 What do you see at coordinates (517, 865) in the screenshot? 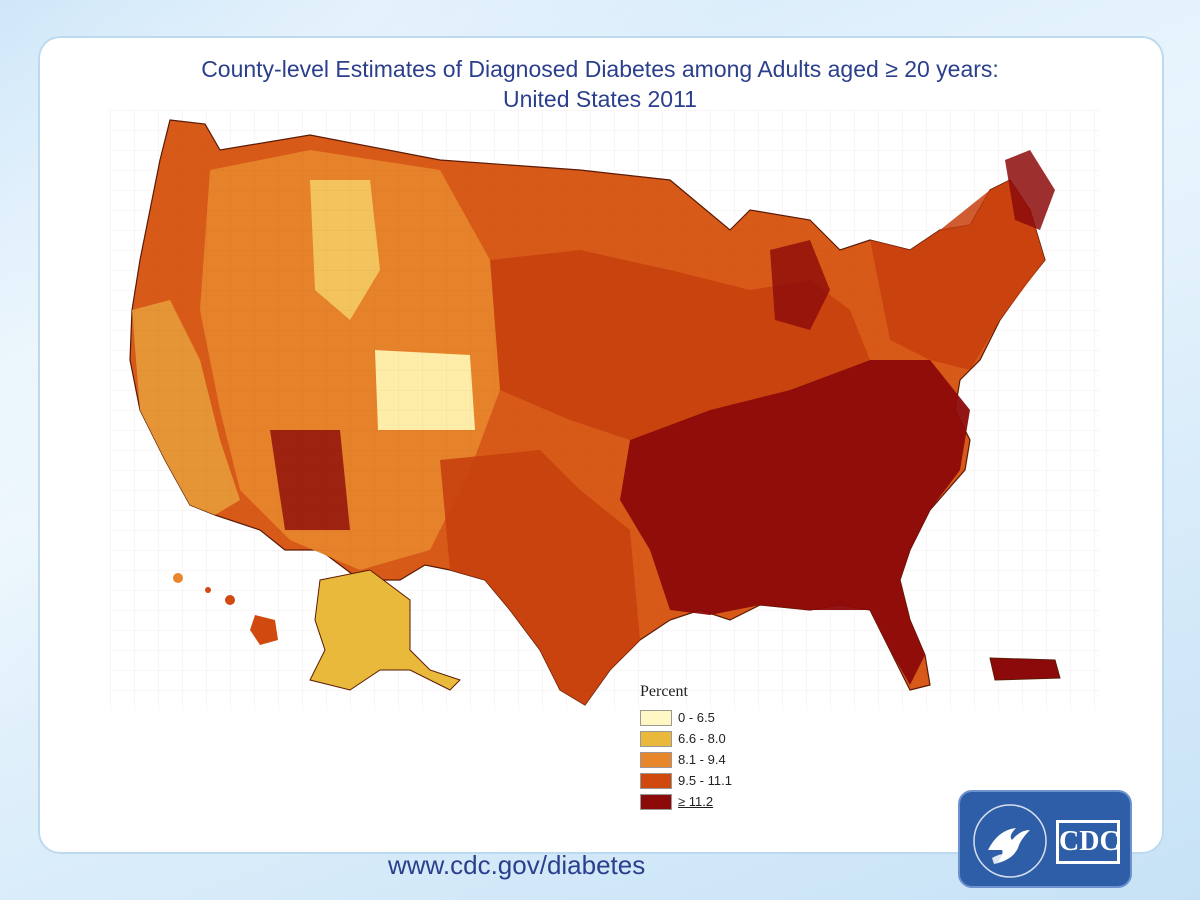
I see `footer-url: www.cdc.gov/diabetes` at bounding box center [517, 865].